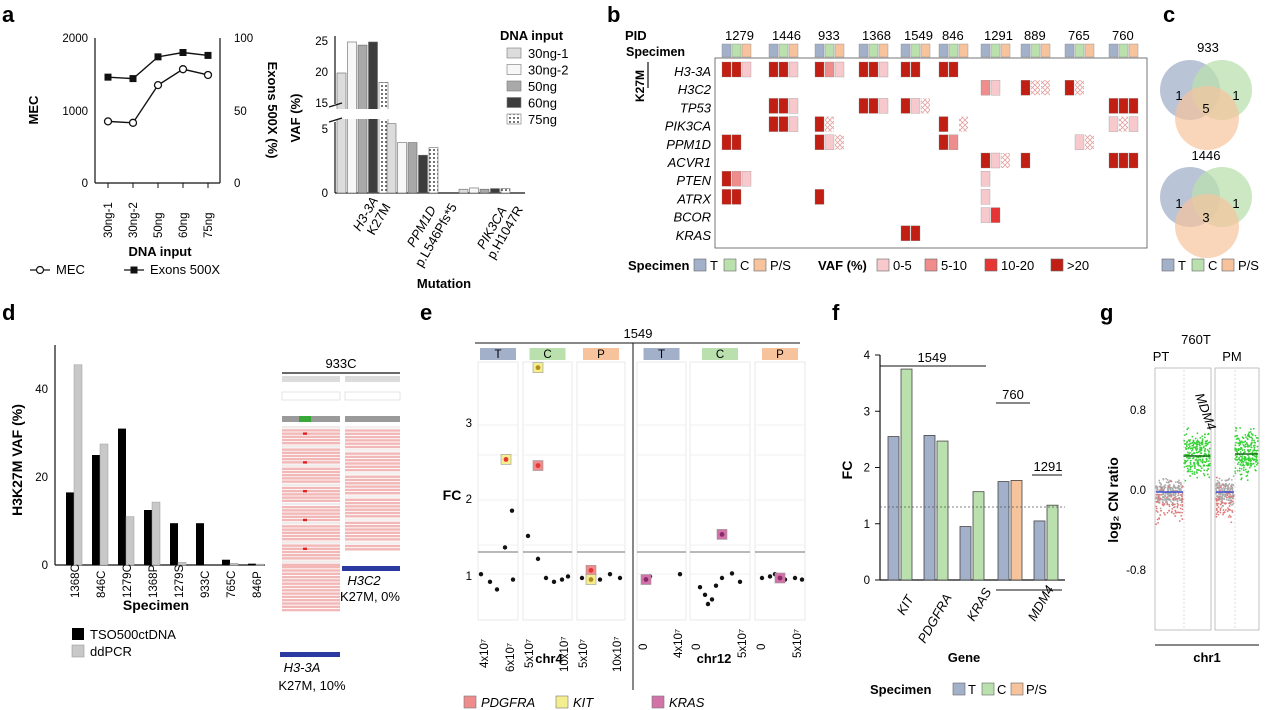 The image size is (1267, 710). I want to click on ddpcr-bar, so click(156, 533).